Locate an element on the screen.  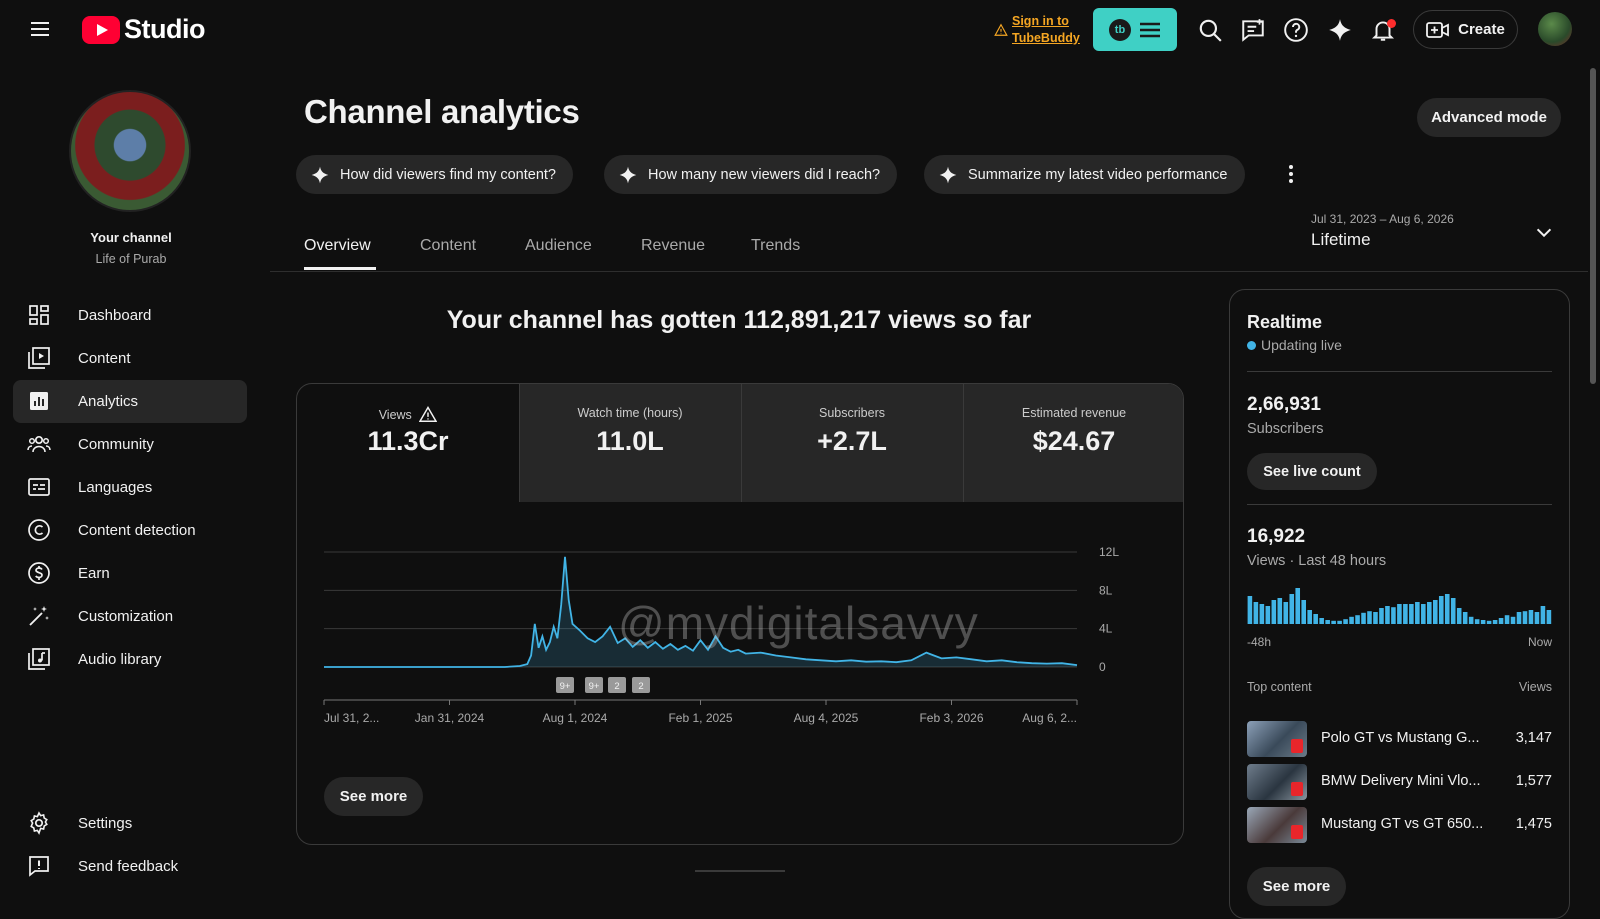
annotation-marker-box is located at coordinates (594, 685).